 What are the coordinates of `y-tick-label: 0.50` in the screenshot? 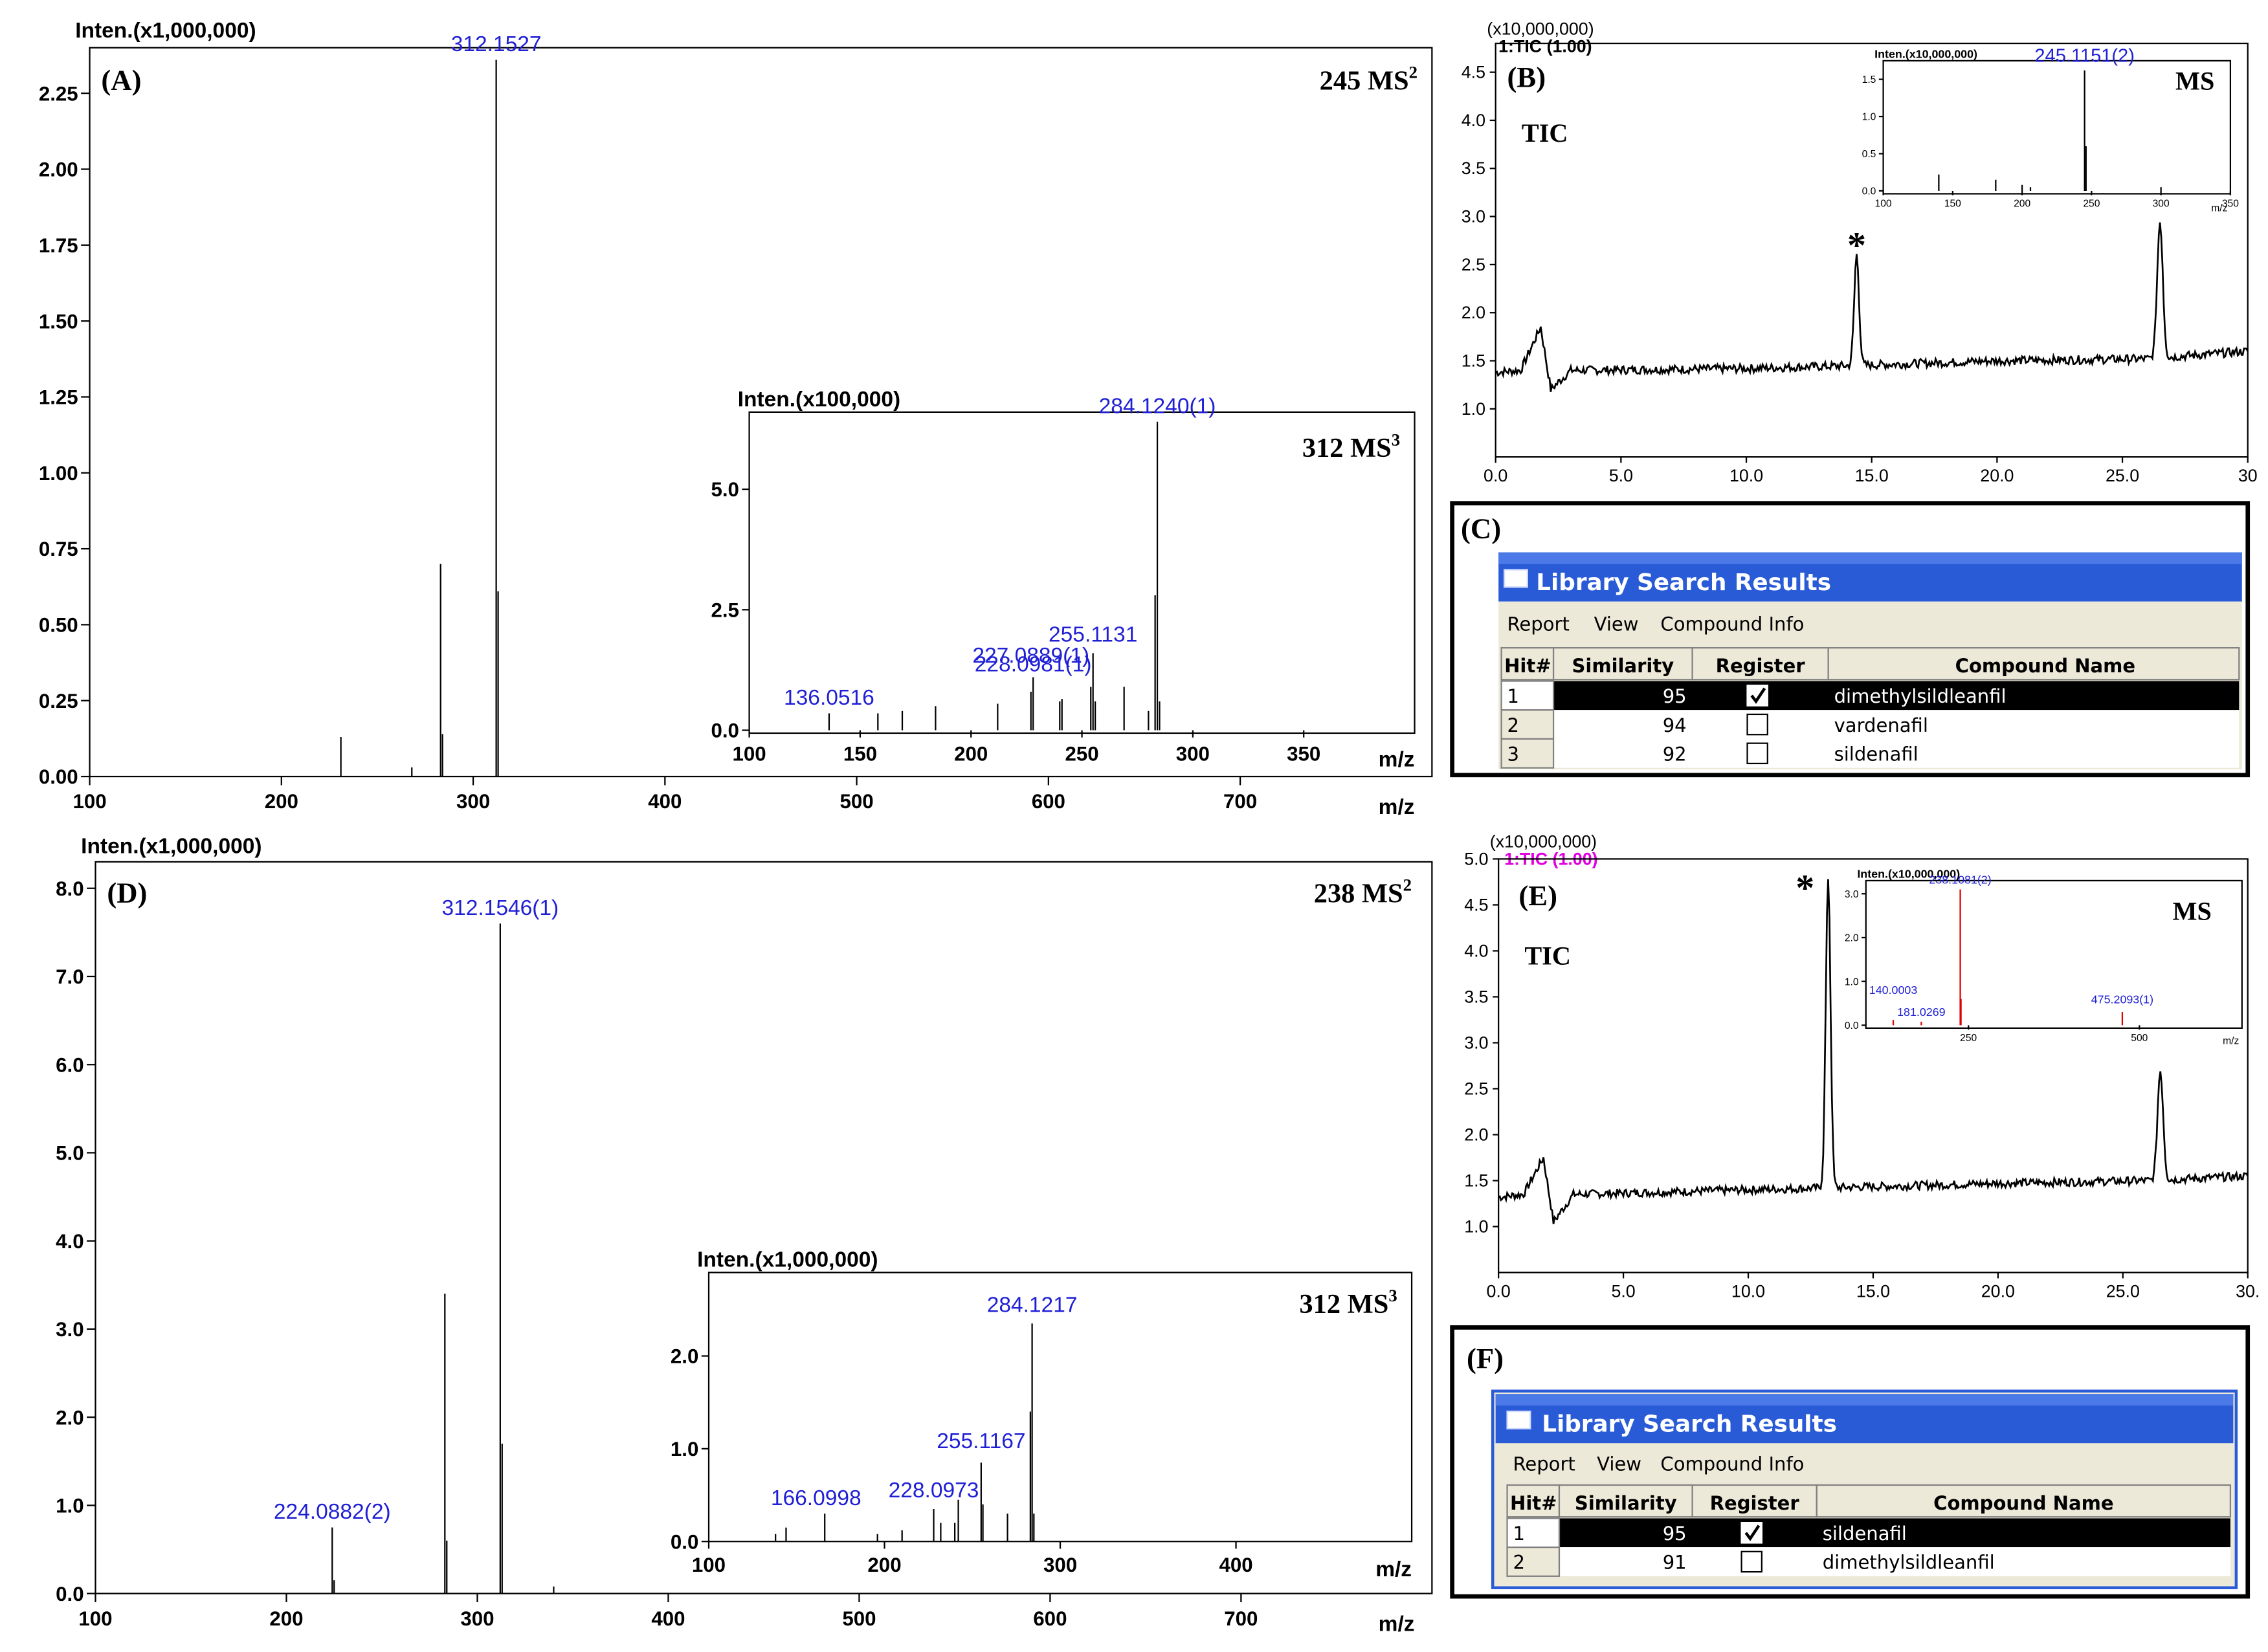 It's located at (58, 625).